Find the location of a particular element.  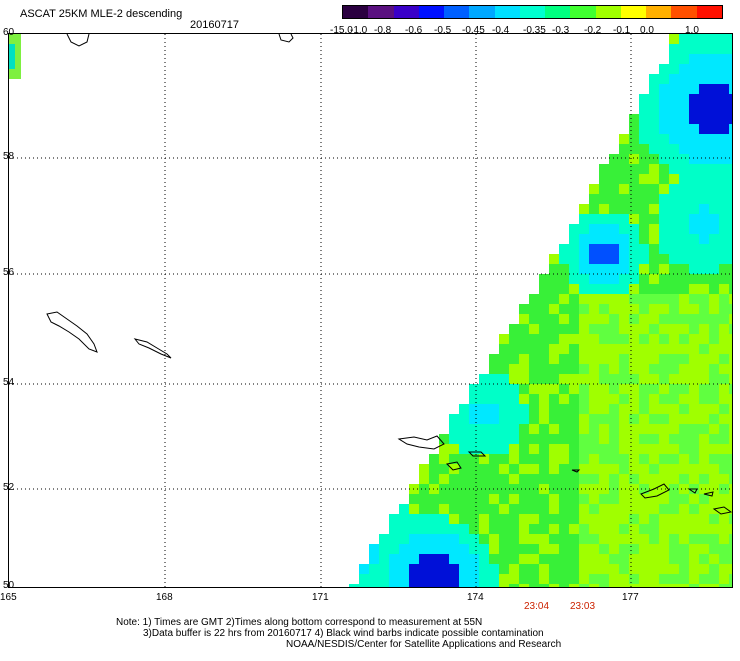

colorbar-tick-label: -0.6 is located at coordinates (414, 30).